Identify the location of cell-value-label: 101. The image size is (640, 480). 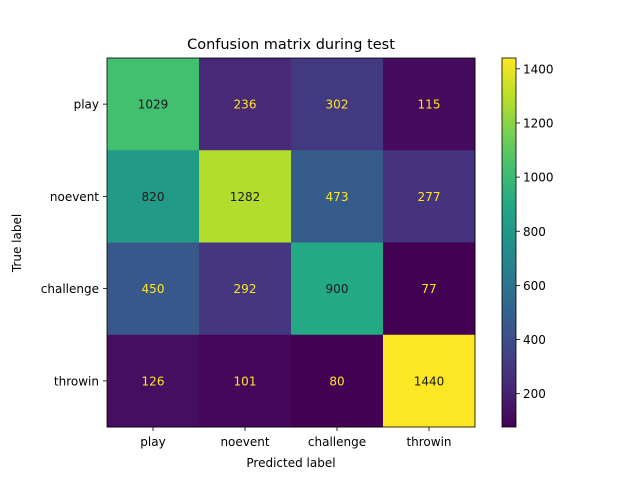
(245, 381).